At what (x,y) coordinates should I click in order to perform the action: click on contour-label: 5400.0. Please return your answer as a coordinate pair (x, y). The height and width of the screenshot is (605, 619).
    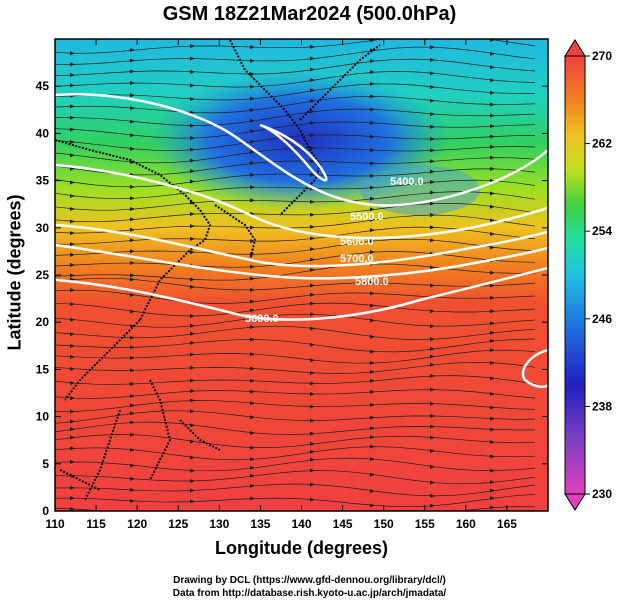
    Looking at the image, I should click on (407, 182).